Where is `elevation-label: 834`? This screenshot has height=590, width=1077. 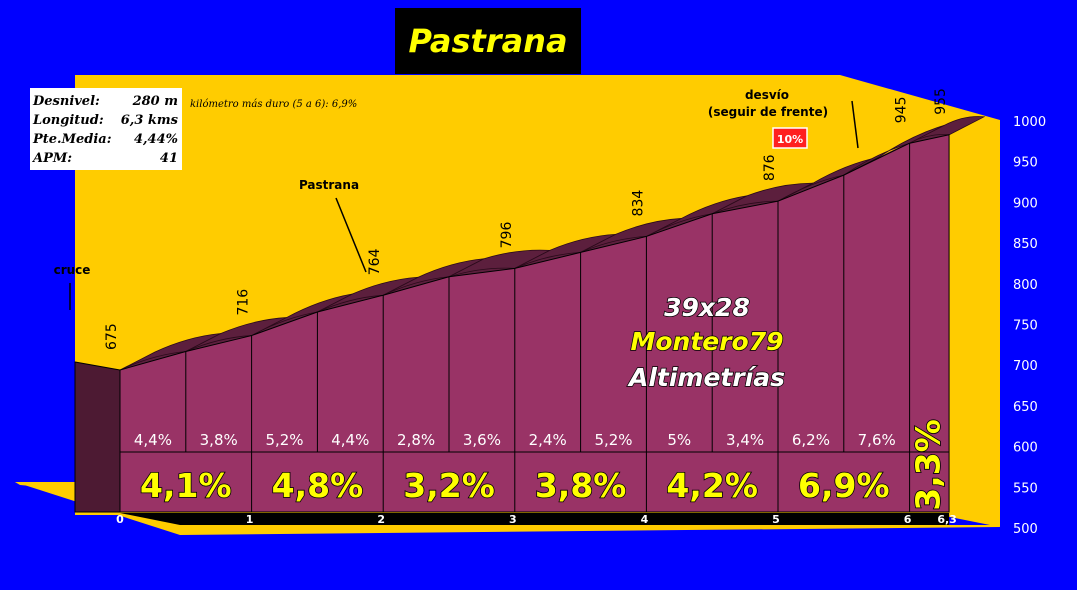 elevation-label: 834 is located at coordinates (638, 203).